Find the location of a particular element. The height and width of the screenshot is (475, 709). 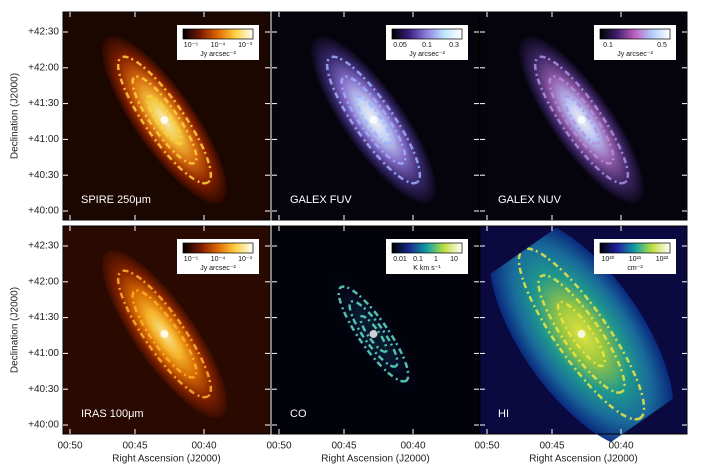

colorbar-tick-label: 10²⁰ is located at coordinates (608, 259).